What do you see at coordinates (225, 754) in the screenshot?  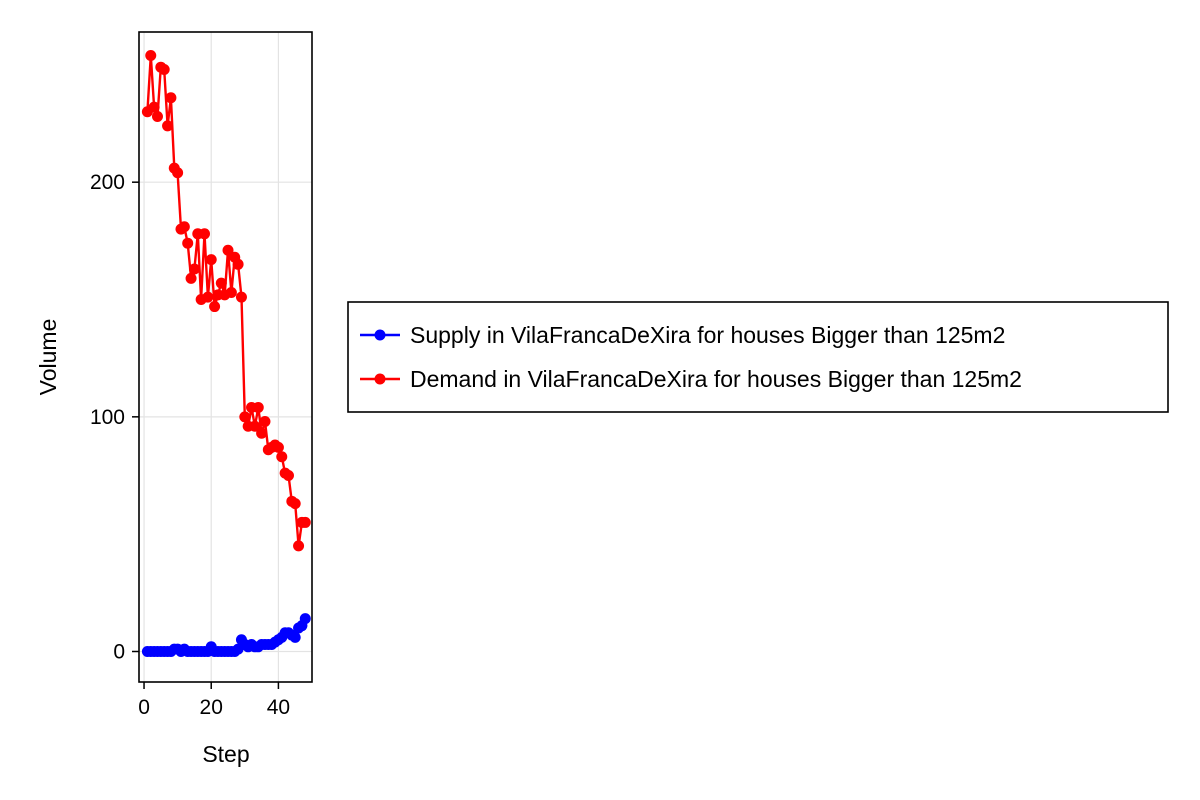 I see `x-axis-label: Step` at bounding box center [225, 754].